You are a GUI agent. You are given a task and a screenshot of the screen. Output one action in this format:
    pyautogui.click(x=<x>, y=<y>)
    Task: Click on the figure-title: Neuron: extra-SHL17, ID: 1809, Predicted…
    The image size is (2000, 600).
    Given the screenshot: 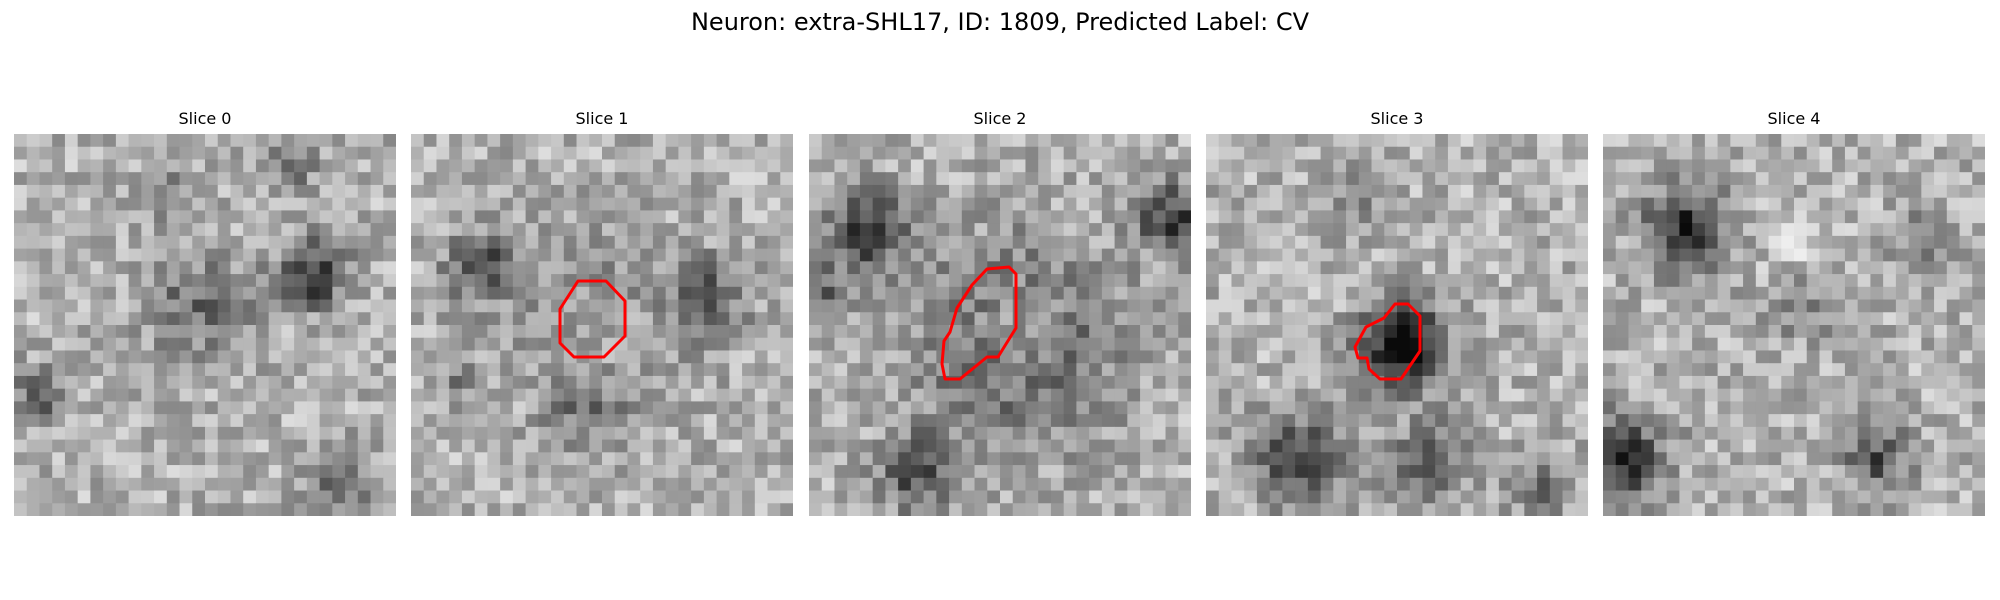 What is the action you would take?
    pyautogui.click(x=1000, y=22)
    